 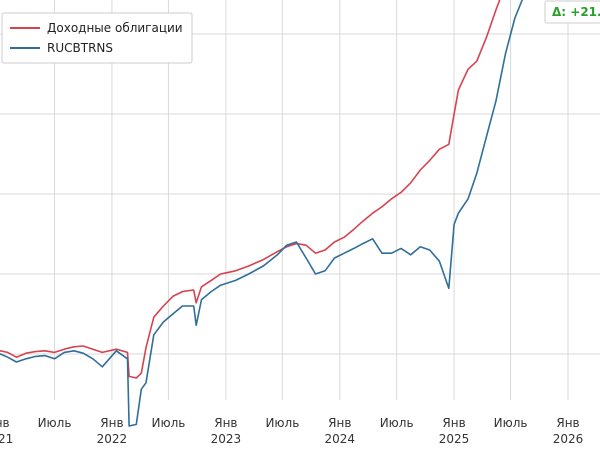 I want to click on x-tick-label-year-10: 2026, so click(x=568, y=439).